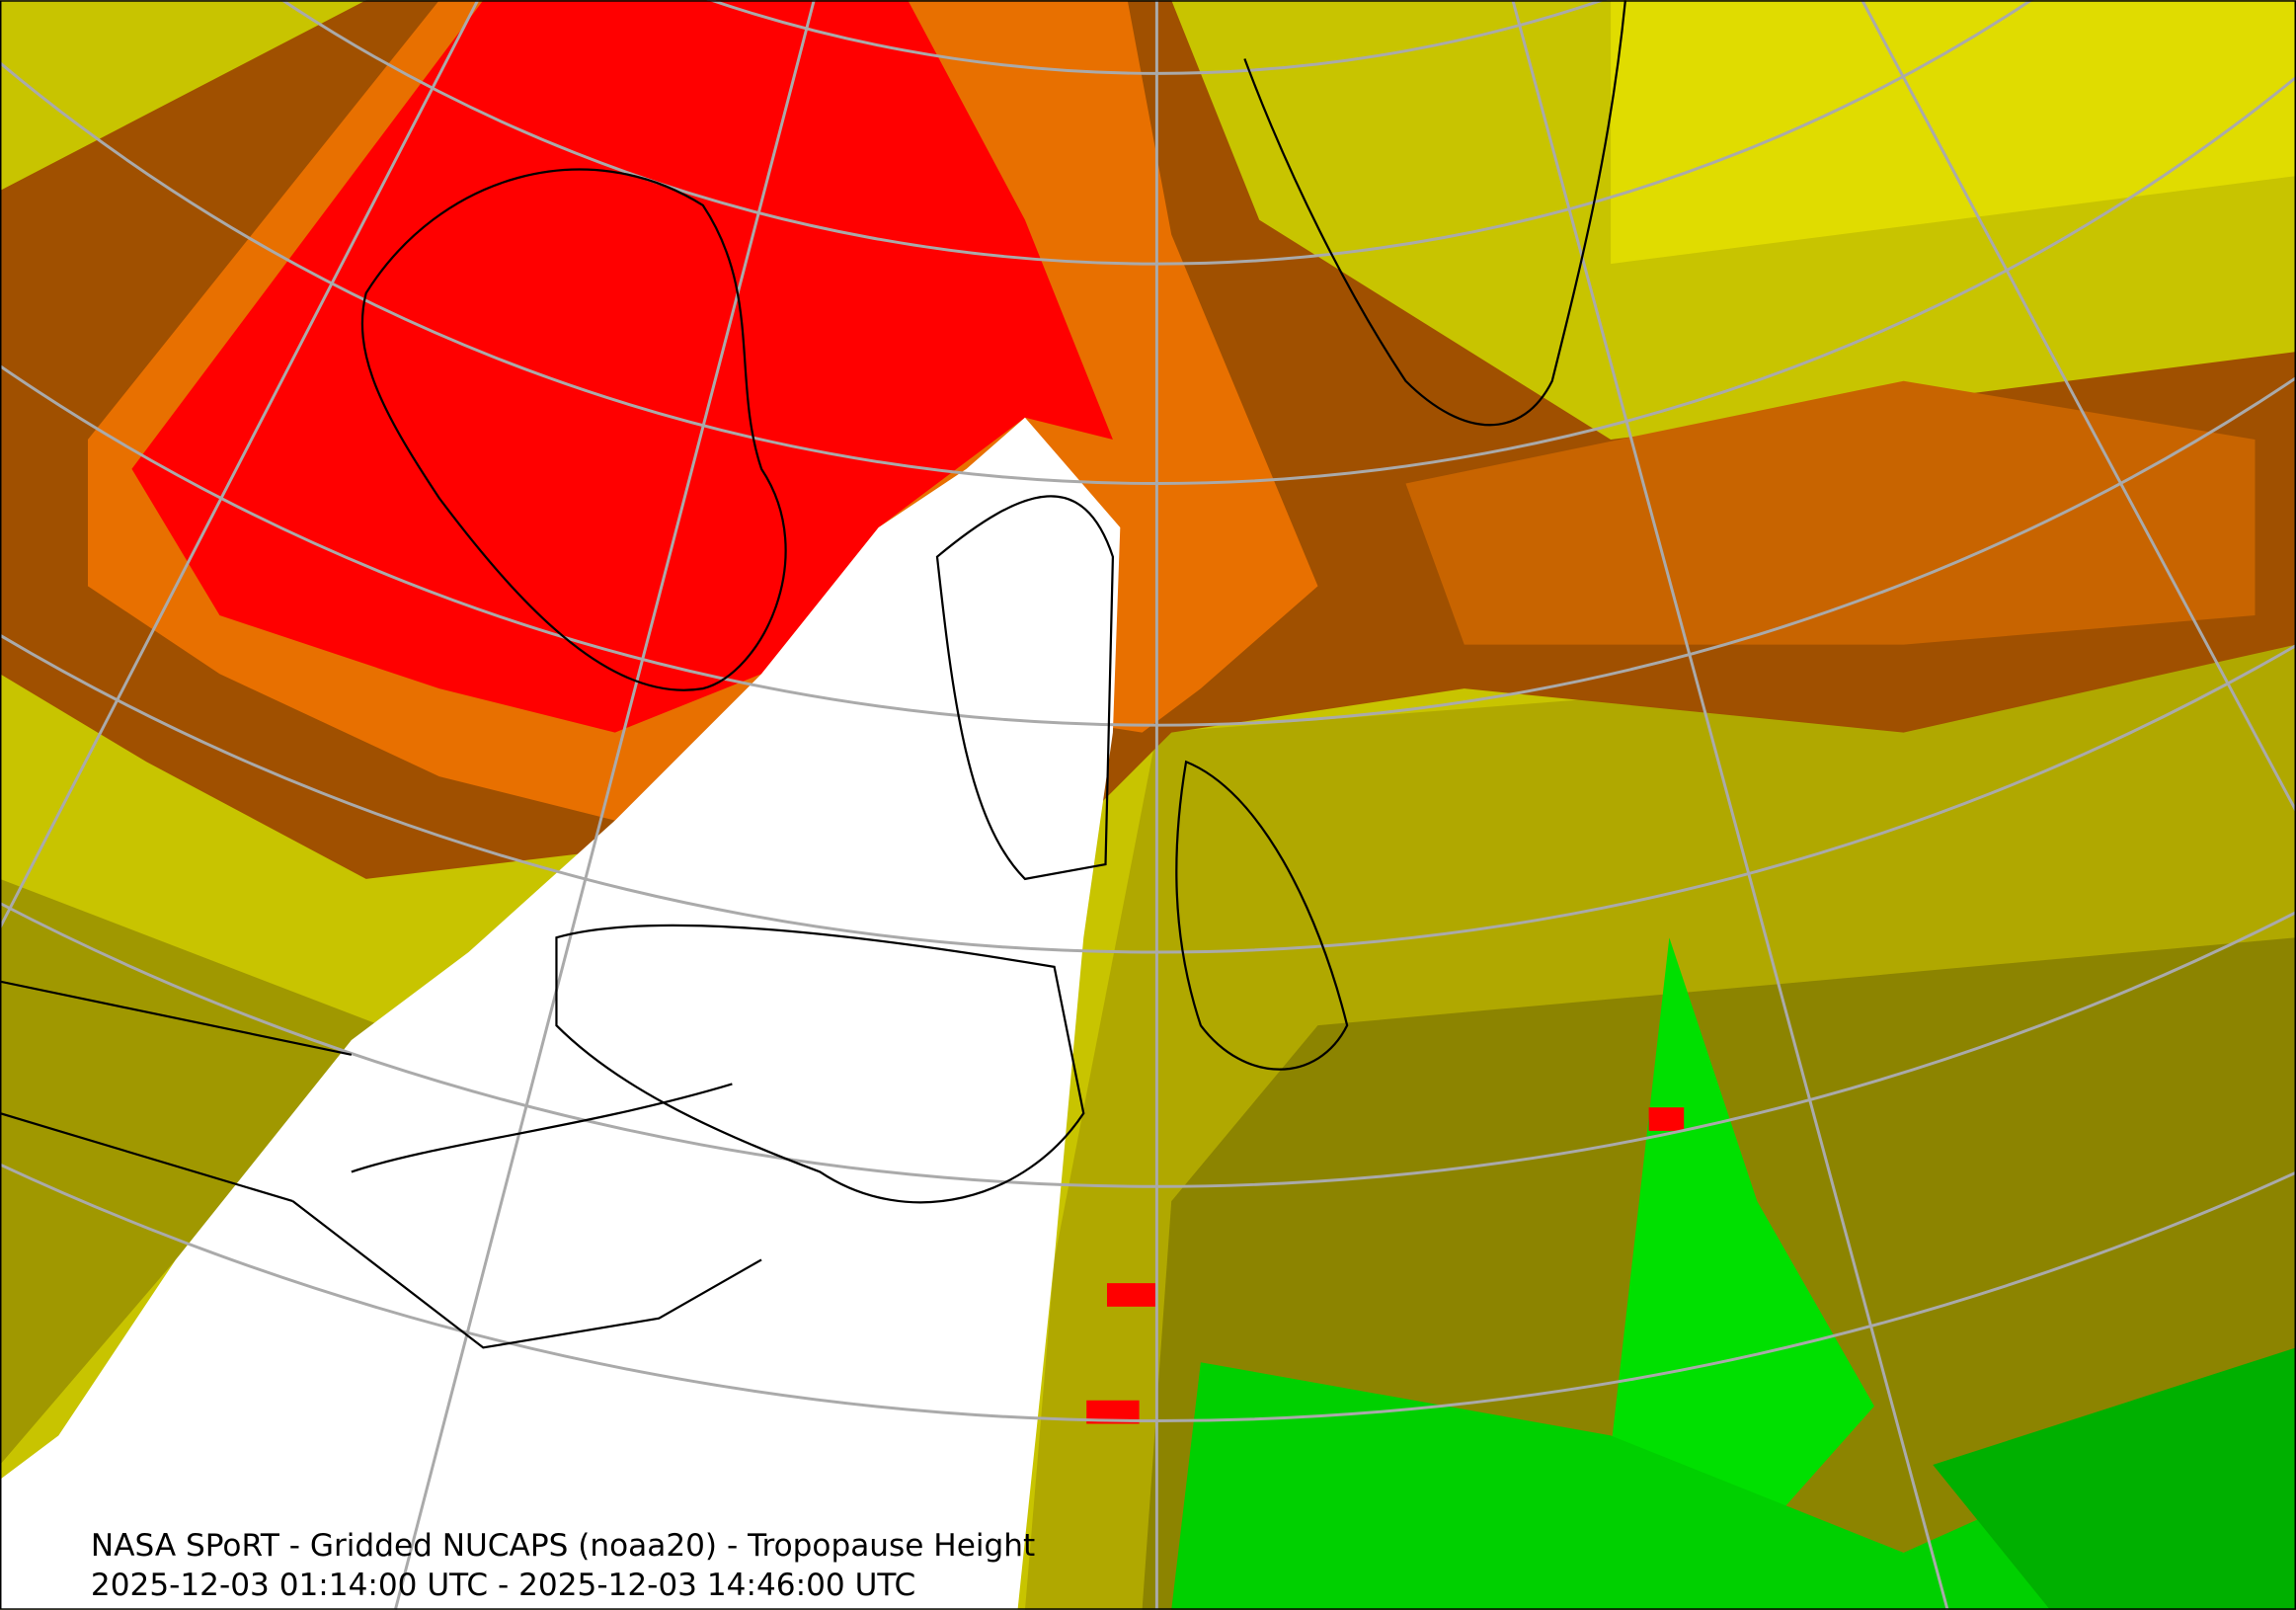  I want to click on green-patch, so click(1743, 1238).